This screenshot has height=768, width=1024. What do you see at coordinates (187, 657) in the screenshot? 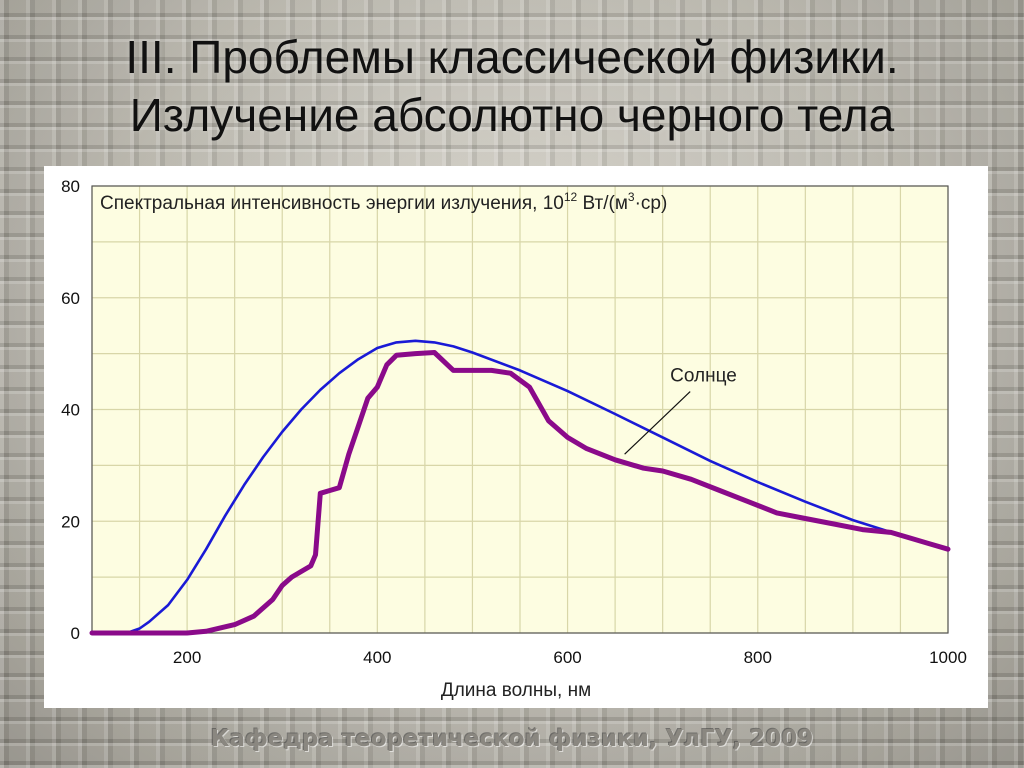
I see `x-tick-label: 200` at bounding box center [187, 657].